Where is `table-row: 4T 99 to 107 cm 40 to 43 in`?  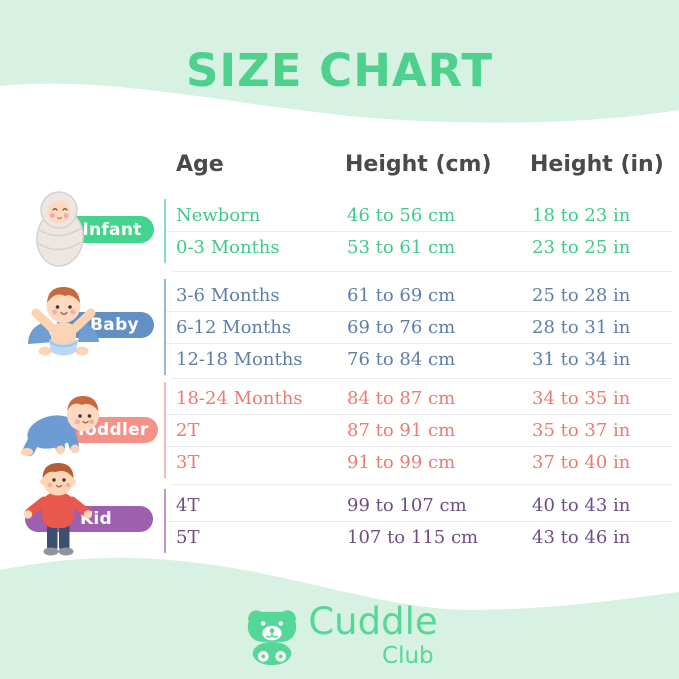 table-row: 4T 99 to 107 cm 40 to 43 in is located at coordinates (419, 505).